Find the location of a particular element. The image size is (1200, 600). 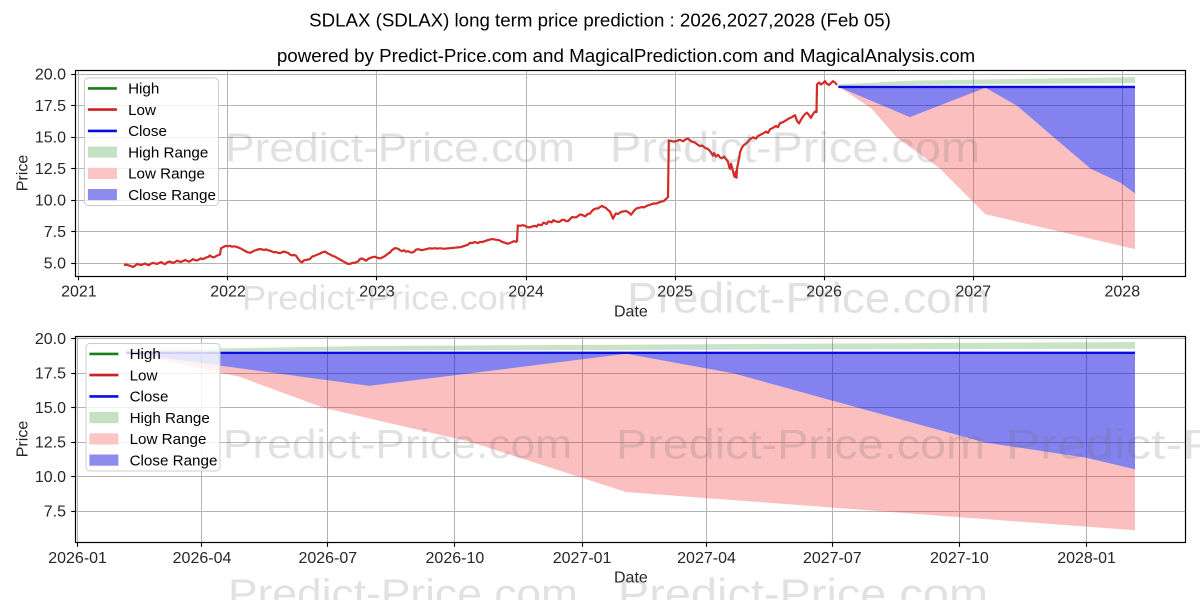

svg-text: 2028 is located at coordinates (1123, 292).